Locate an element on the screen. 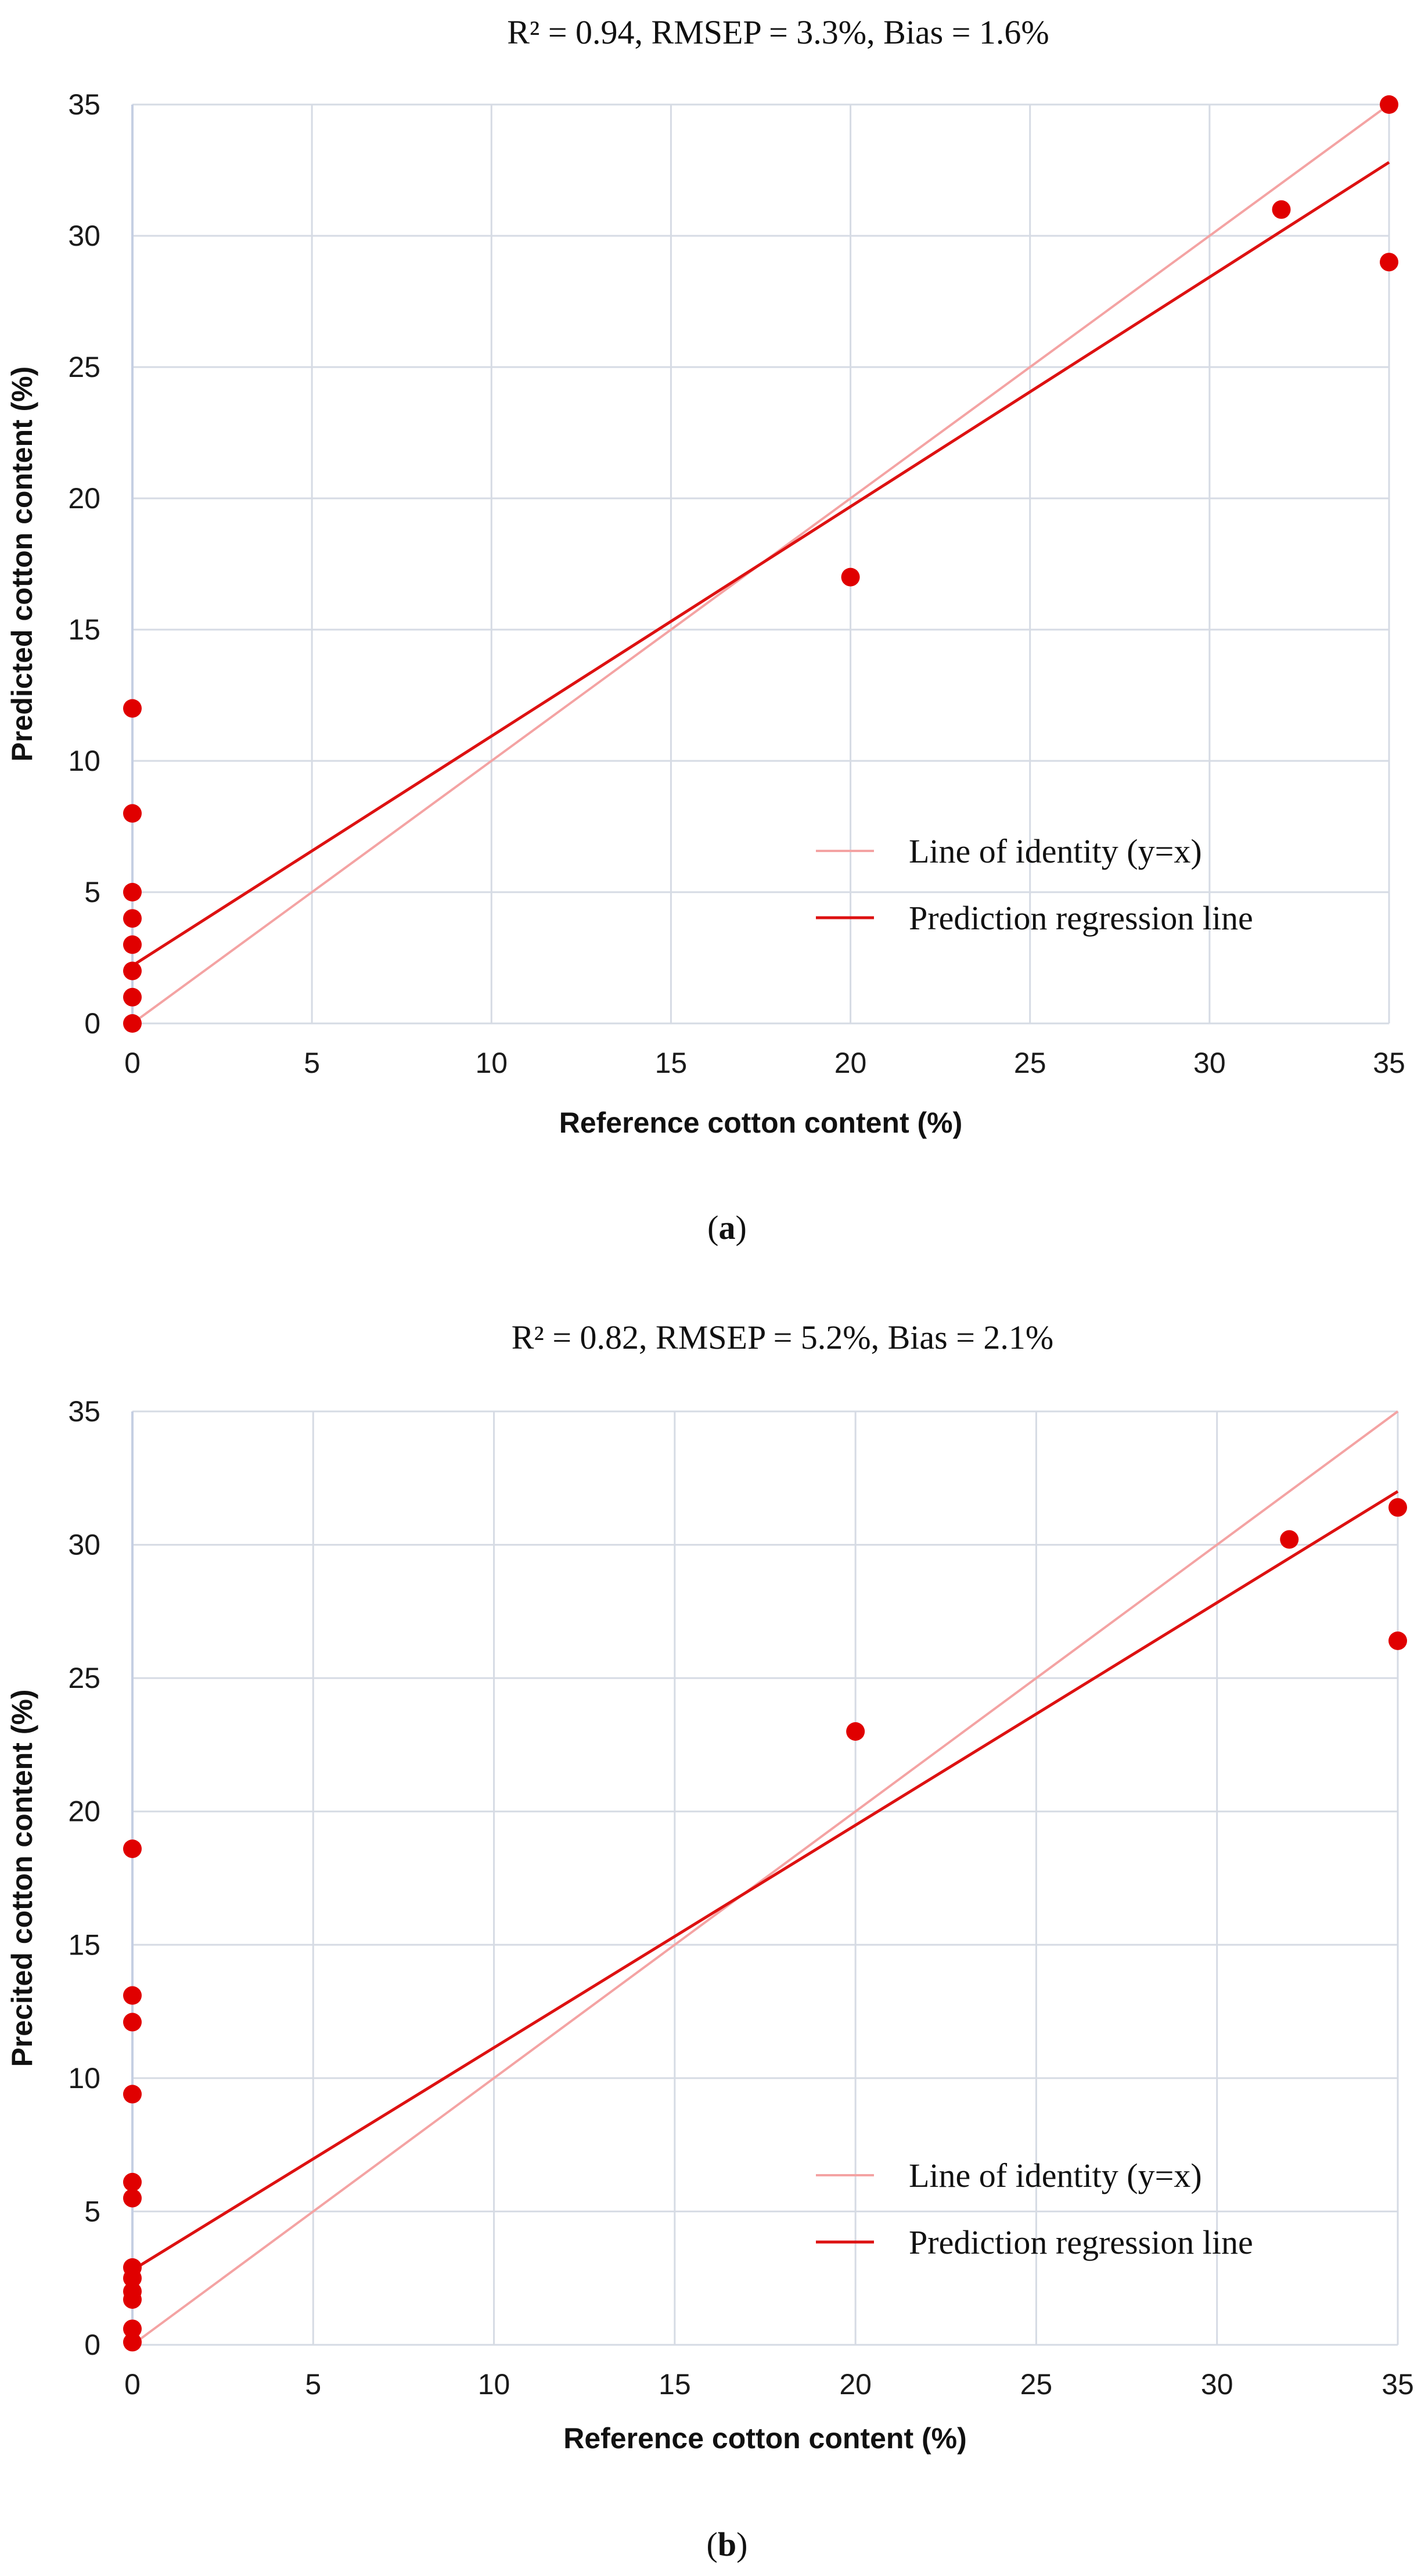 The height and width of the screenshot is (2576, 1421). chart-title: R² = 0.82, RMSEP = 5.2%, Bias = 2.1% is located at coordinates (783, 1337).